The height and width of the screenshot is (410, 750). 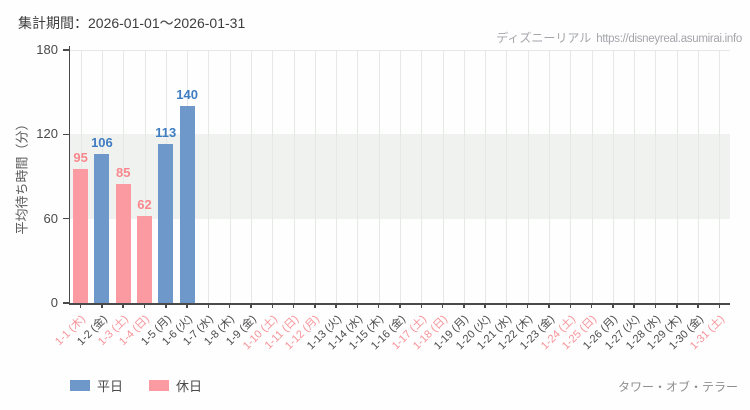 I want to click on legend-item: 平日, so click(x=96, y=385).